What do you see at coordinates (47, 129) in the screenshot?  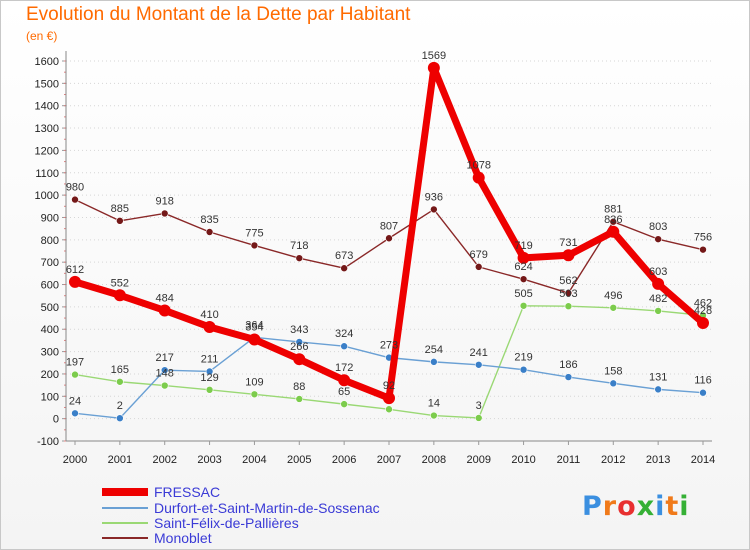 I see `y-tick-label: 1300` at bounding box center [47, 129].